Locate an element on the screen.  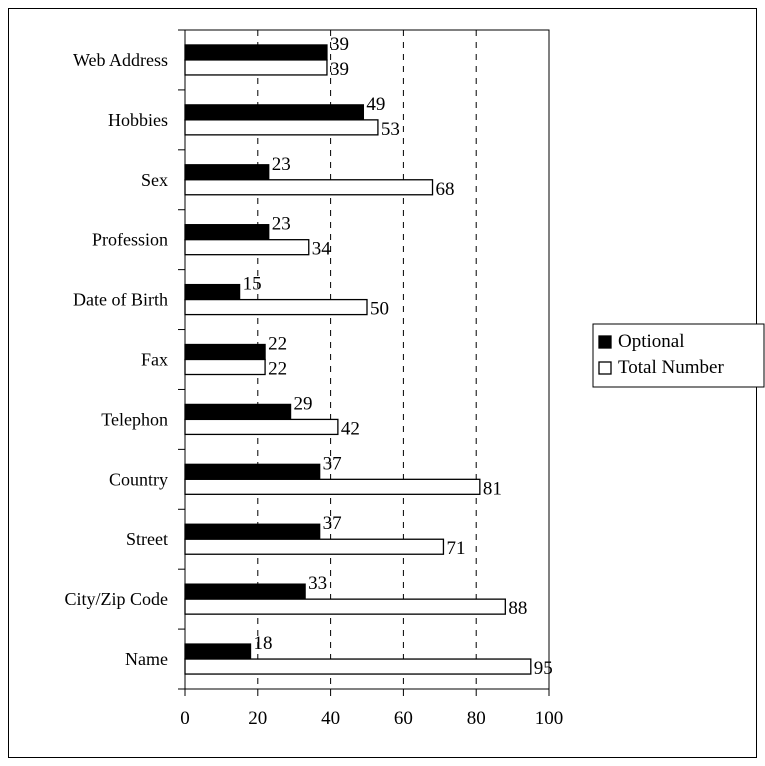
x-tick-label: 60 is located at coordinates (403, 718).